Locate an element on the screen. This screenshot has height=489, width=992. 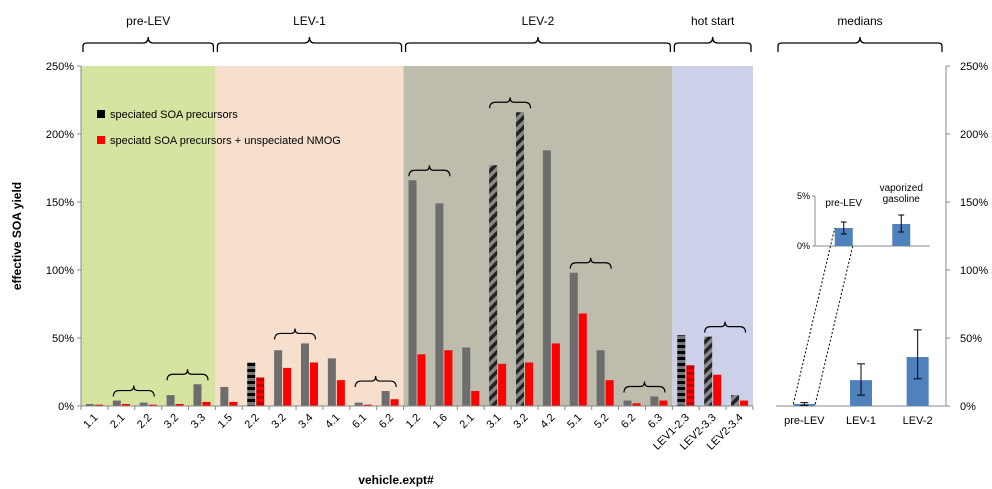
median-y-tick-label-1: 50% is located at coordinates (971, 339).